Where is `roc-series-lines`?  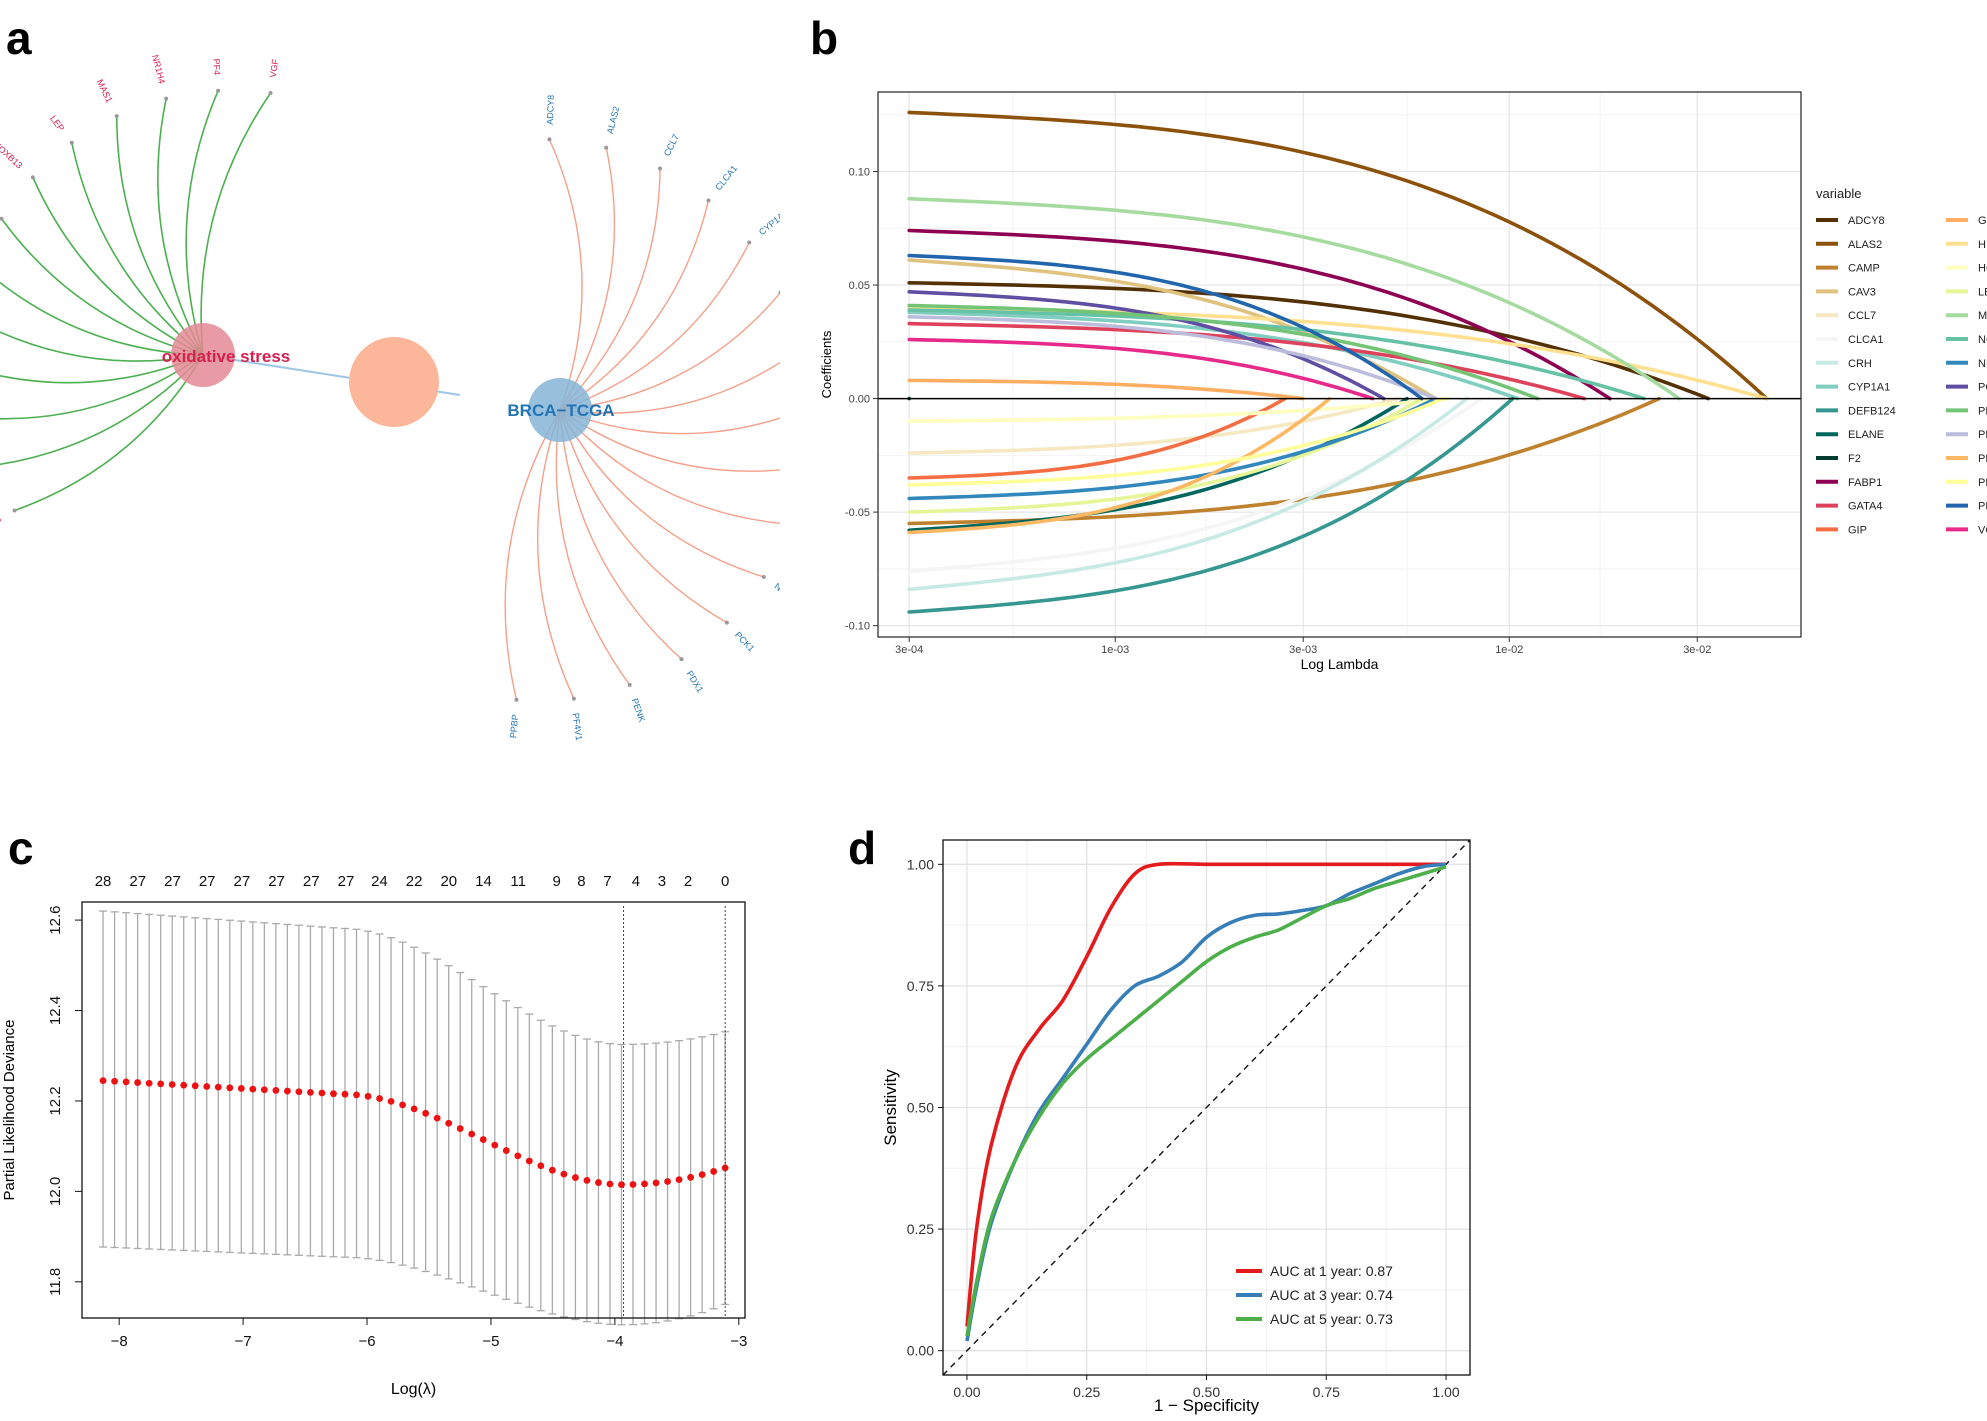 roc-series-lines is located at coordinates (1206, 1107).